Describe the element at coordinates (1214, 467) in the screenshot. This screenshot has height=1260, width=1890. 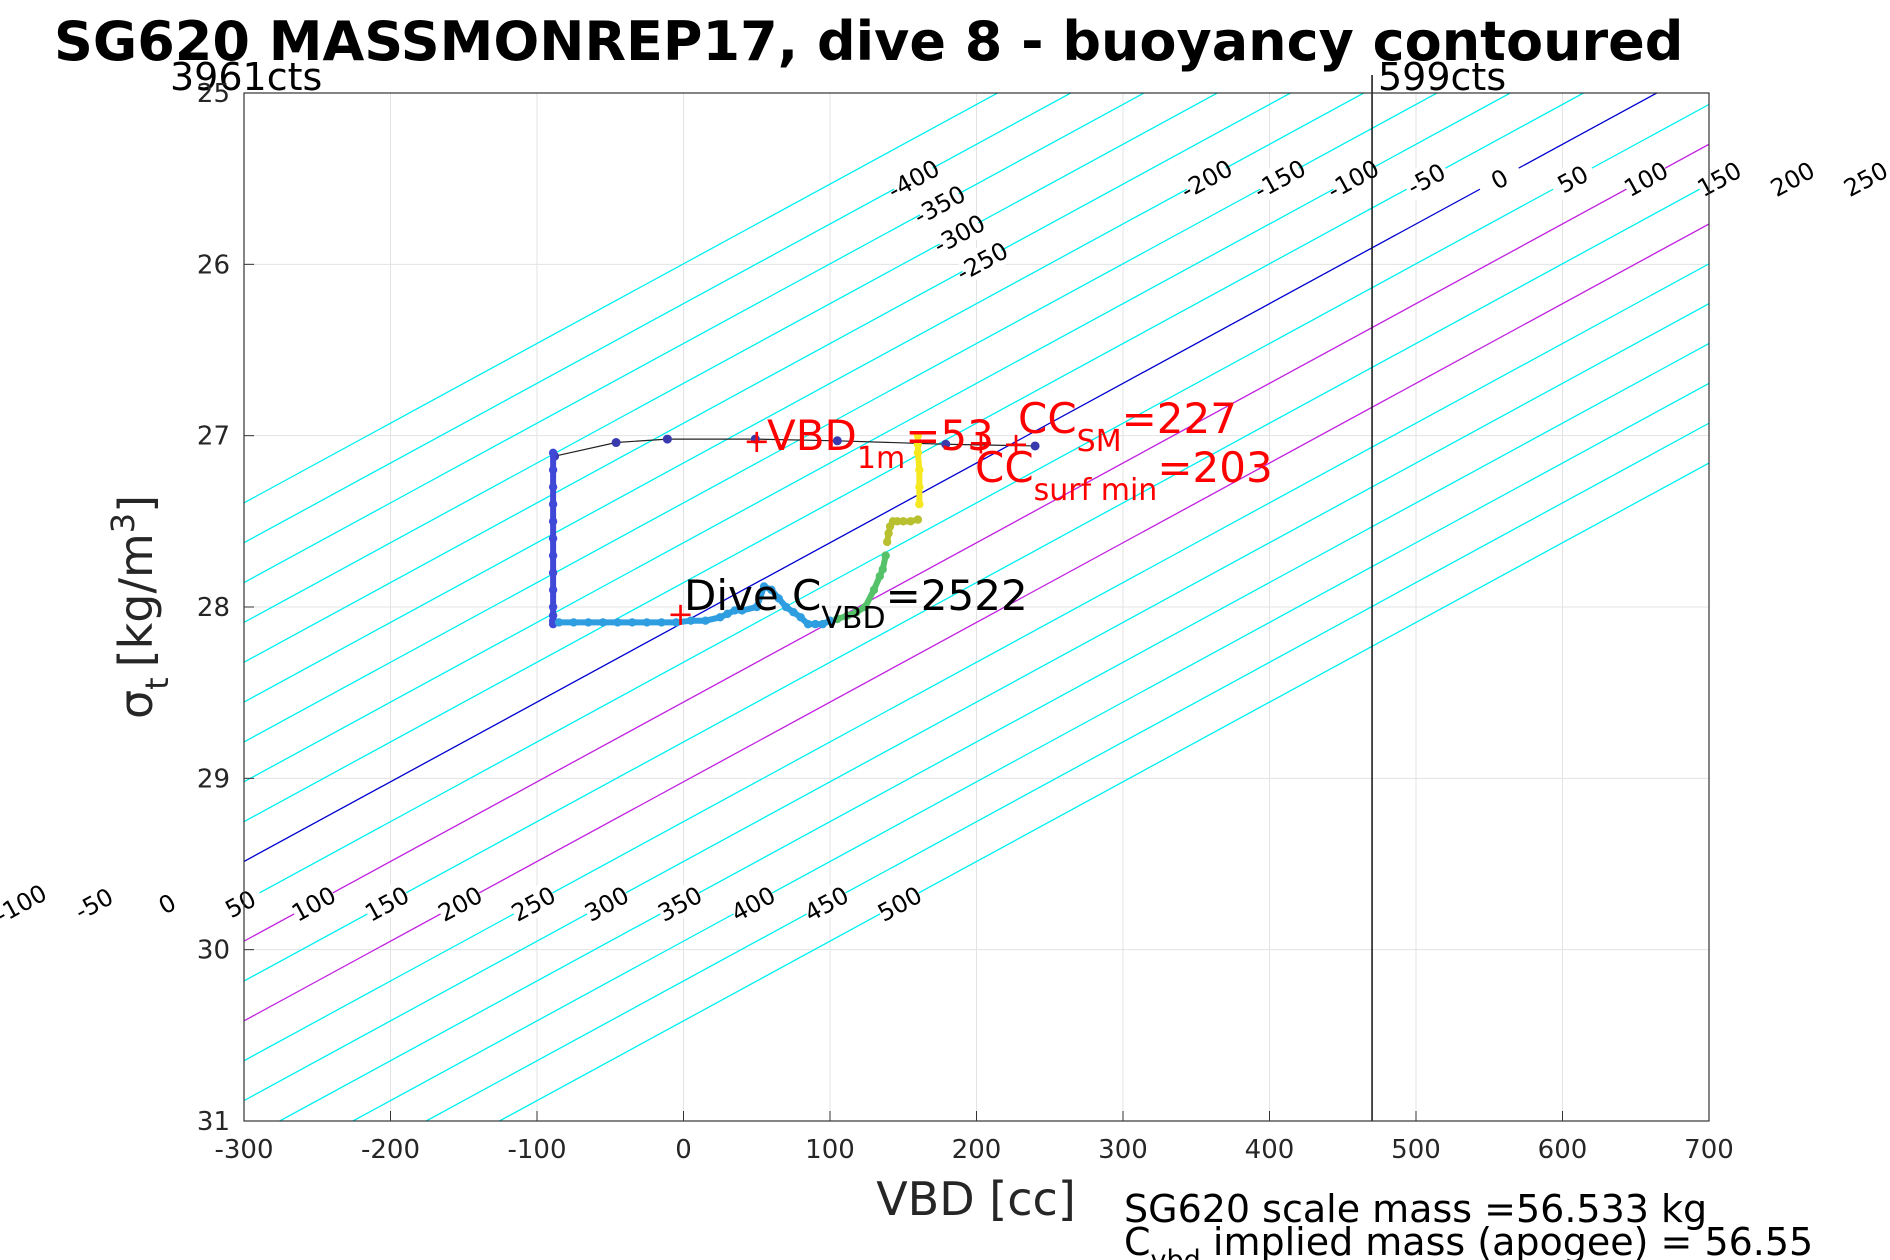
I see `cc-surf-min-value: =203` at that location.